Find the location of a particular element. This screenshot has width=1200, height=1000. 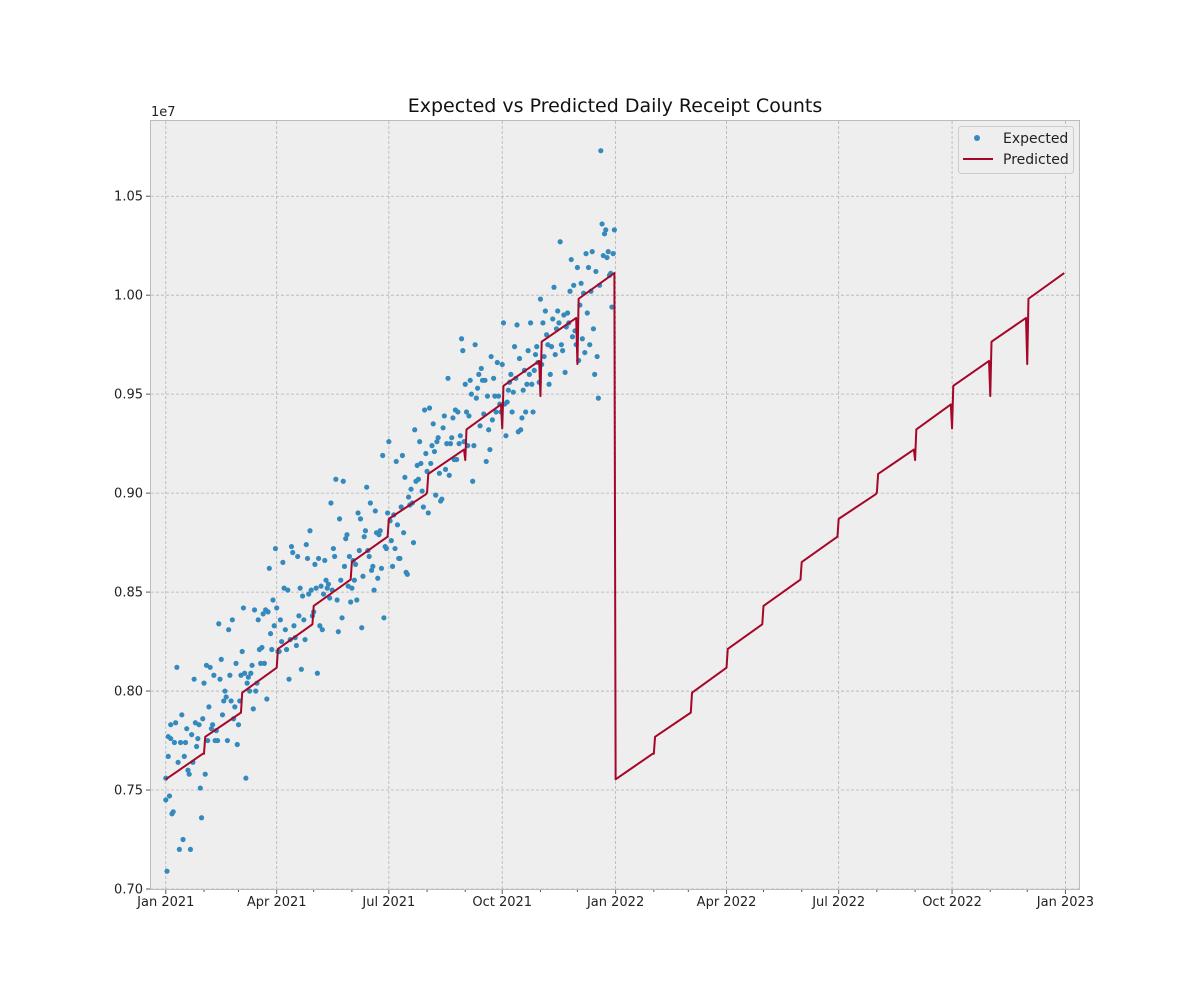

legend-label-predicted: Predicted is located at coordinates (1036, 160).